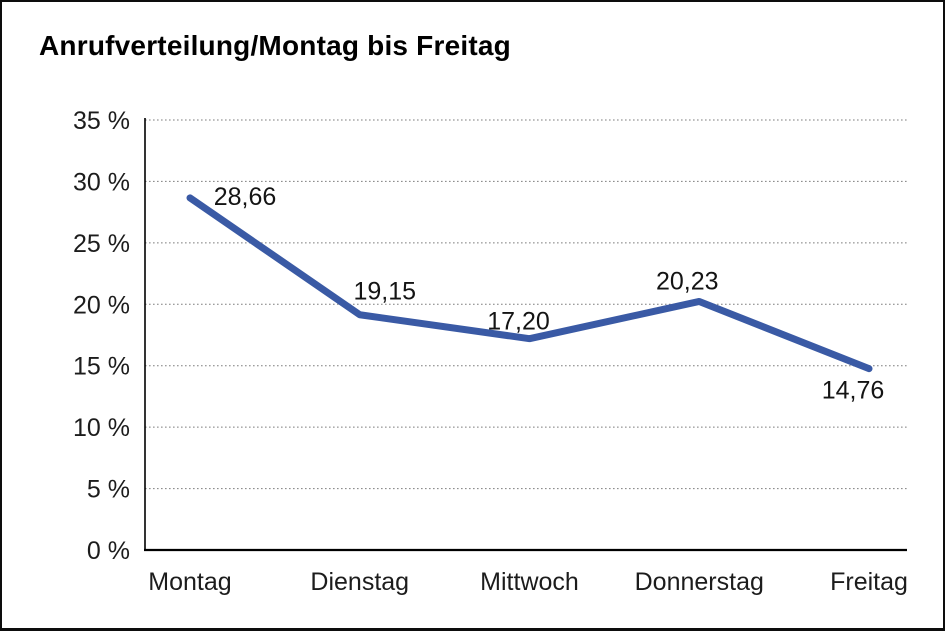  What do you see at coordinates (359, 582) in the screenshot?
I see `x-tick-label: Dienstag` at bounding box center [359, 582].